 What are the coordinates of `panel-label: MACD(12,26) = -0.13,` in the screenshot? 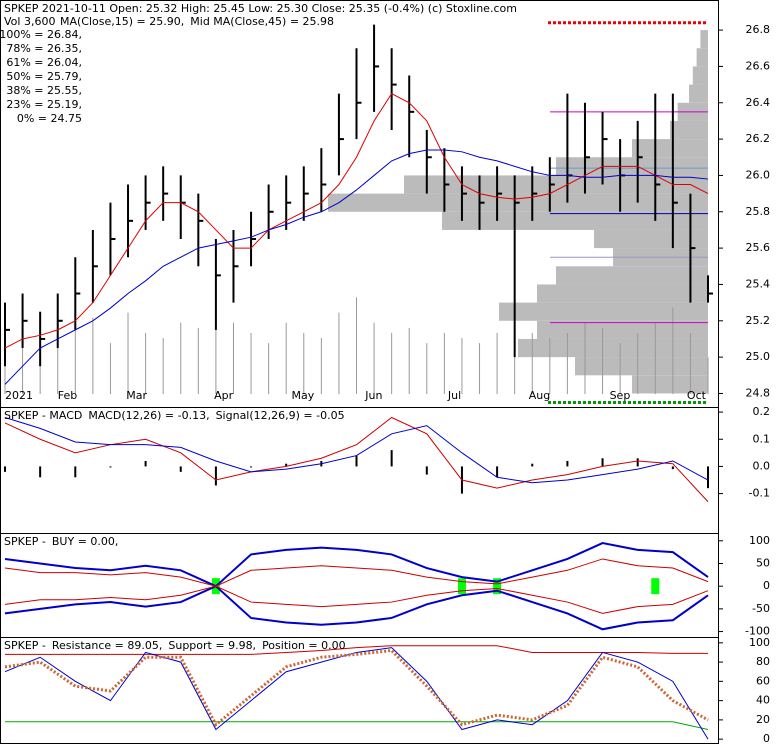 It's located at (148, 415).